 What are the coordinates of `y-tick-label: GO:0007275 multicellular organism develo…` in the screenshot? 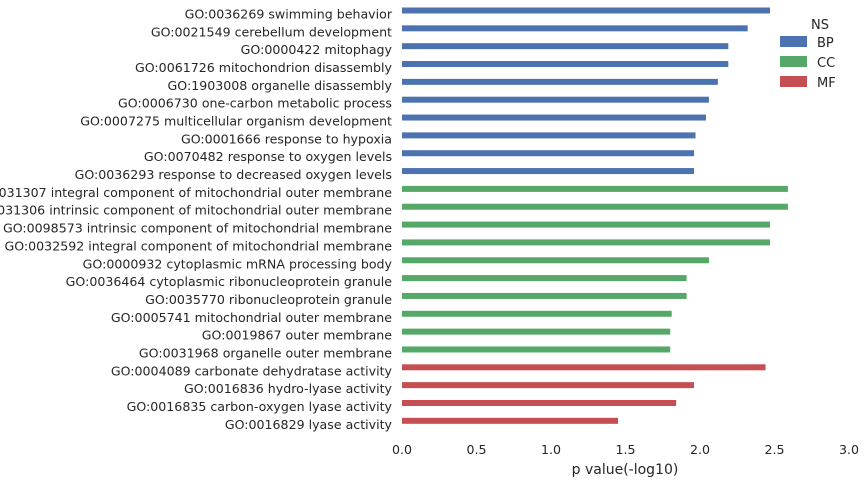 It's located at (236, 121).